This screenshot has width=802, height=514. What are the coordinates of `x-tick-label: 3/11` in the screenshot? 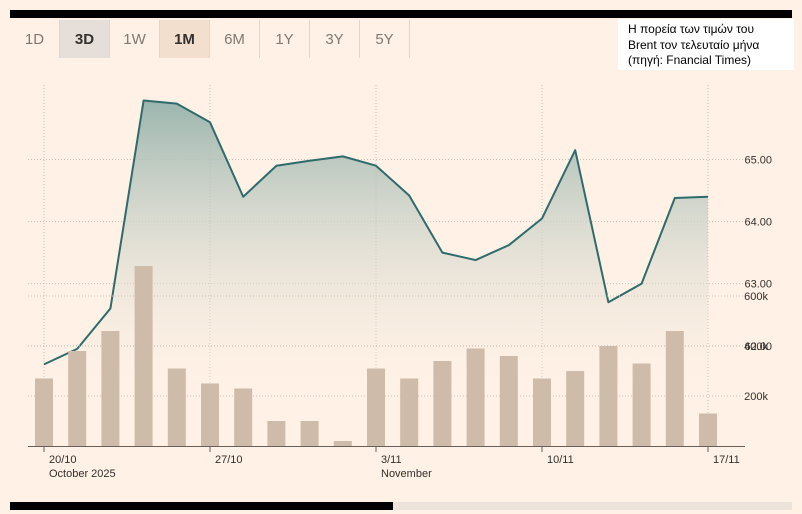 It's located at (391, 460).